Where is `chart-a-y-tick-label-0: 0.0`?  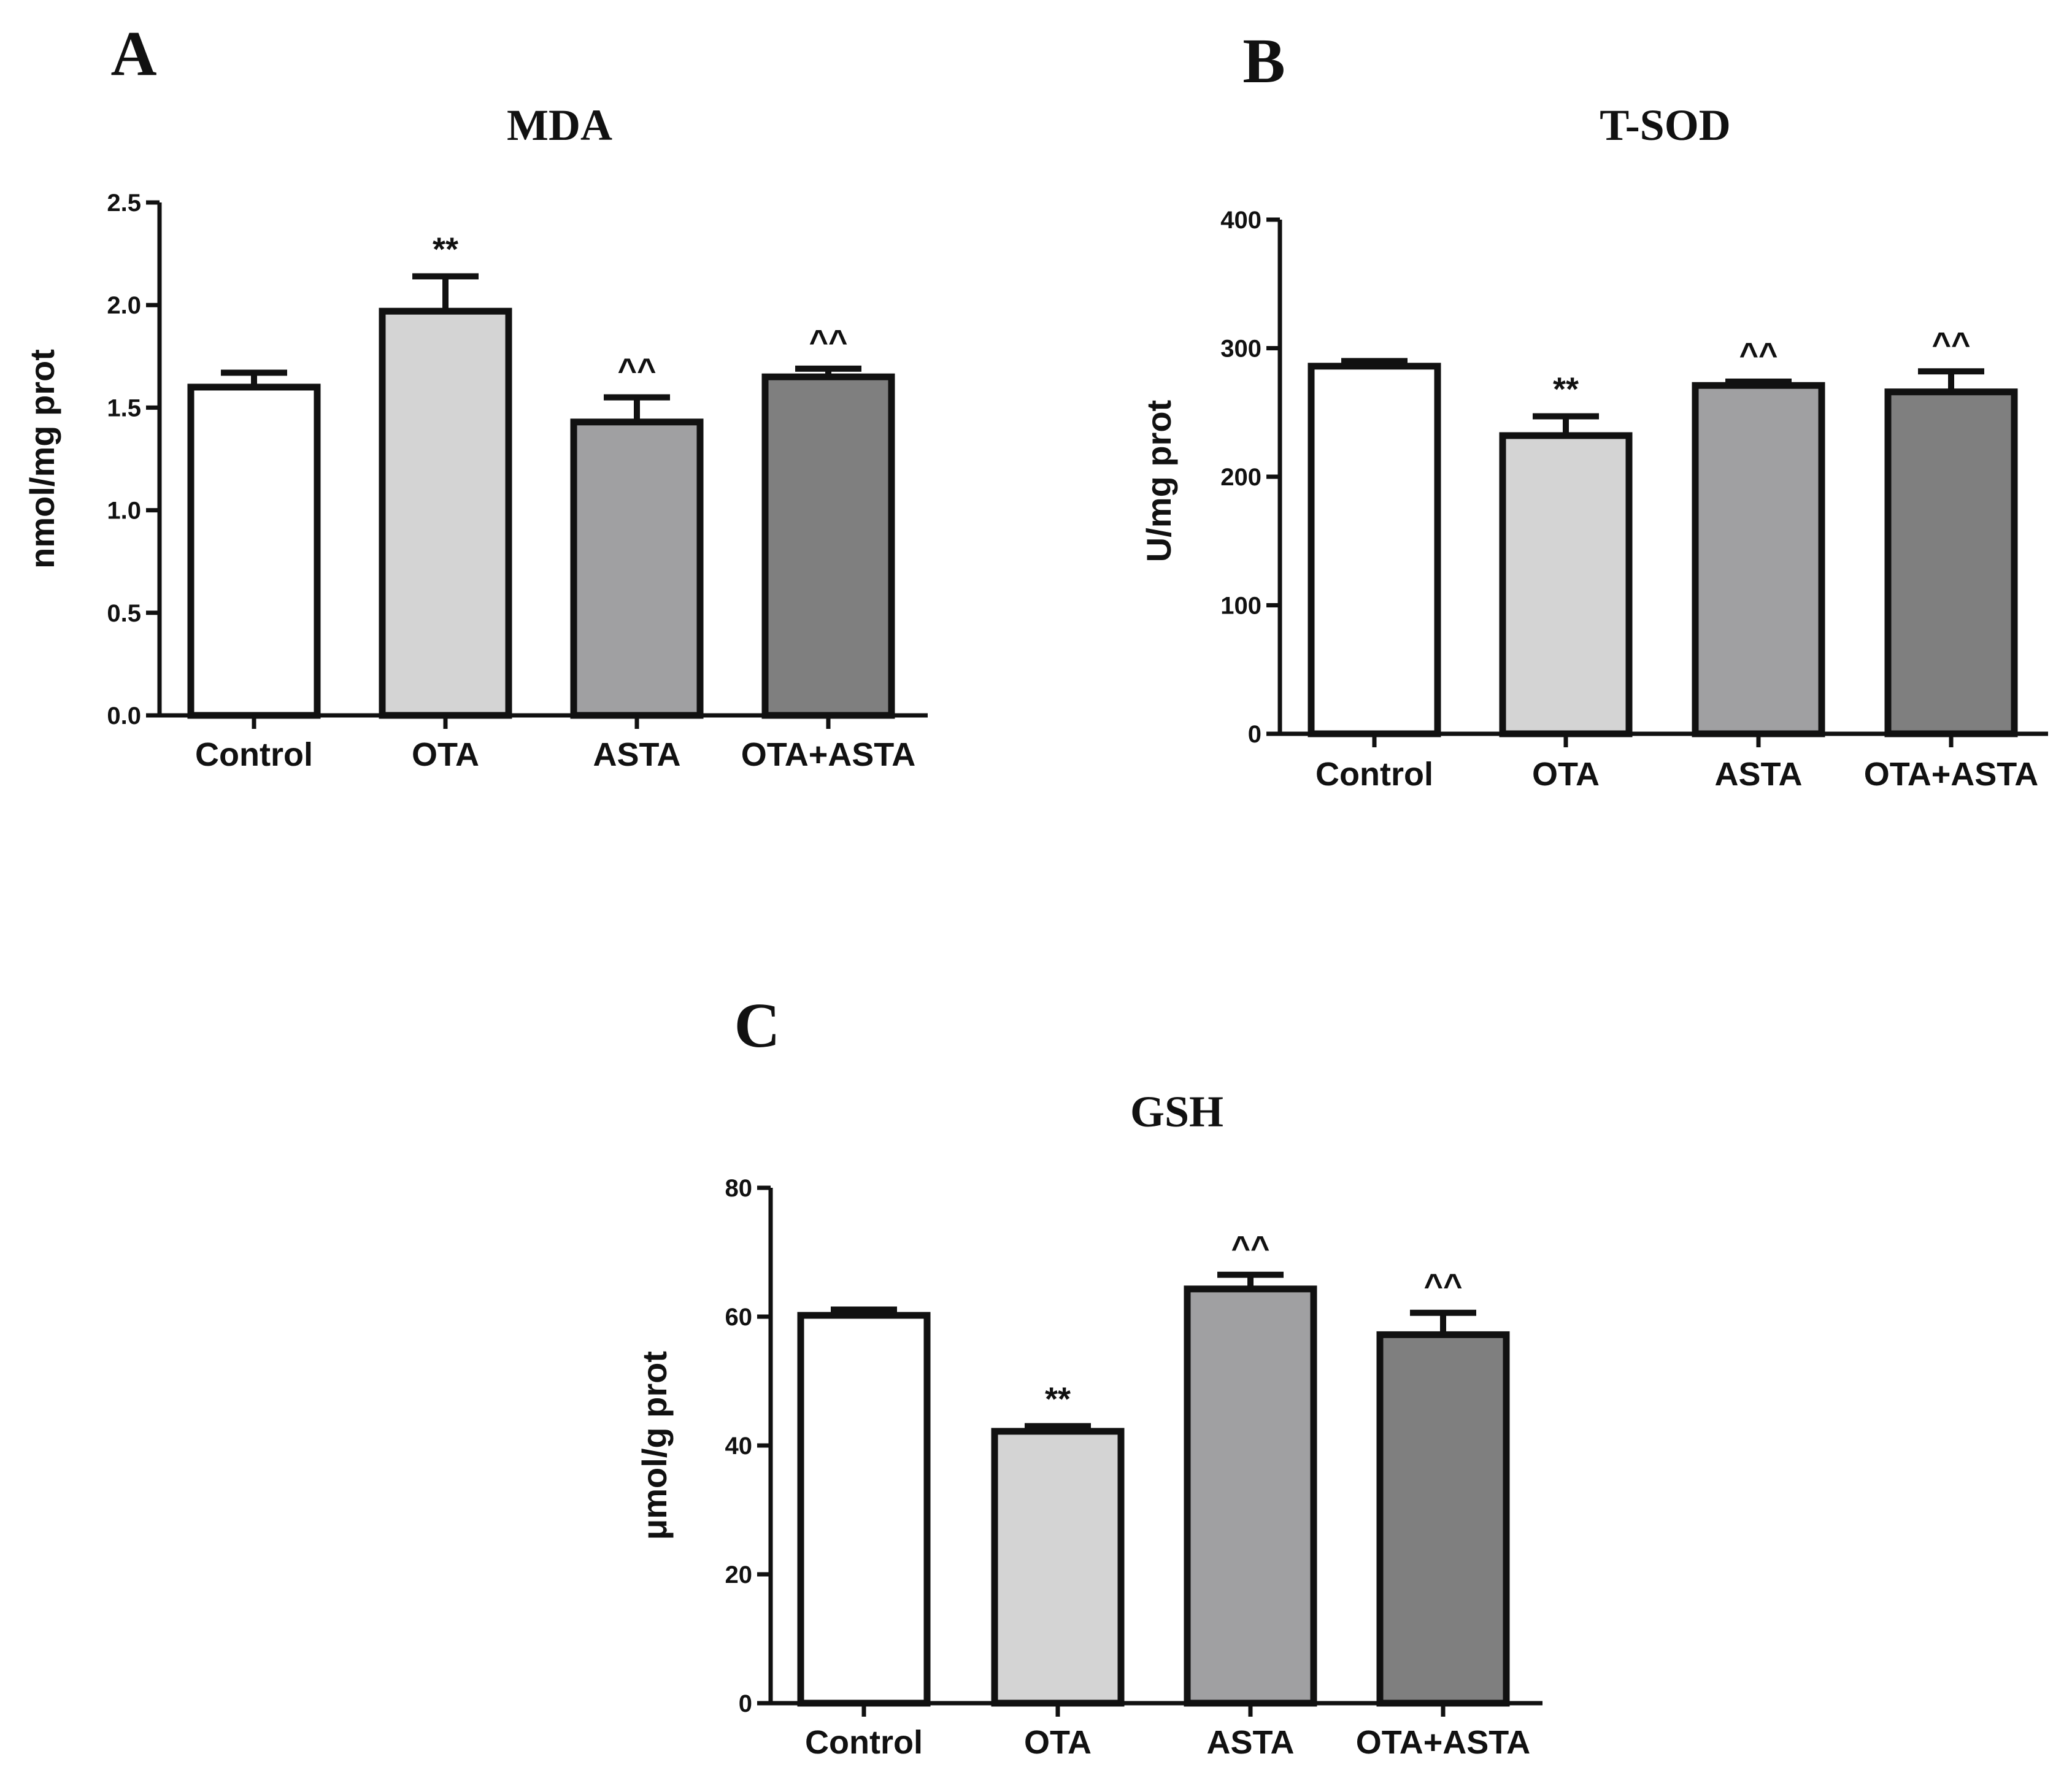 chart-a-y-tick-label-0: 0.0 is located at coordinates (124, 715).